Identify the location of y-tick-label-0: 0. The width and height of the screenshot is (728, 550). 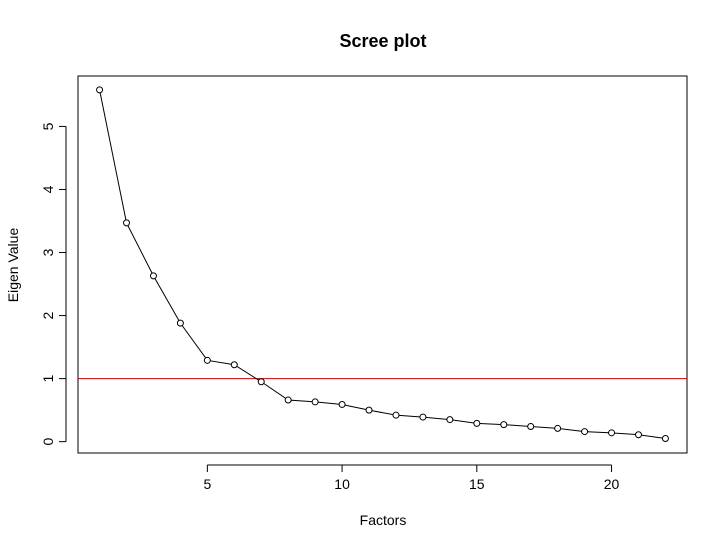
(48, 442).